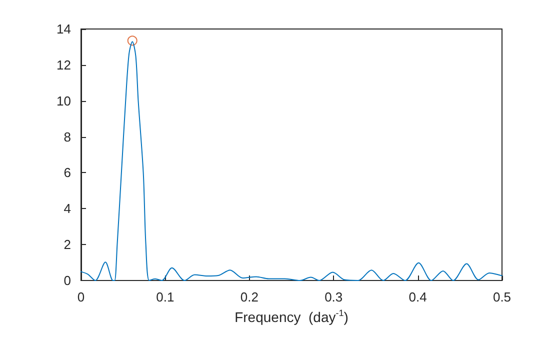 The height and width of the screenshot is (337, 560). I want to click on x-tick-label: 0.5, so click(502, 297).